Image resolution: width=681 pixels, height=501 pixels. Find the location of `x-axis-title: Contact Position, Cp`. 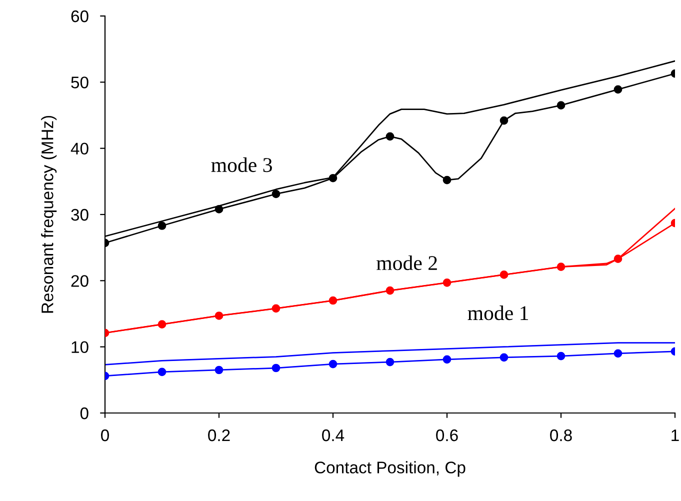

x-axis-title: Contact Position, Cp is located at coordinates (390, 469).